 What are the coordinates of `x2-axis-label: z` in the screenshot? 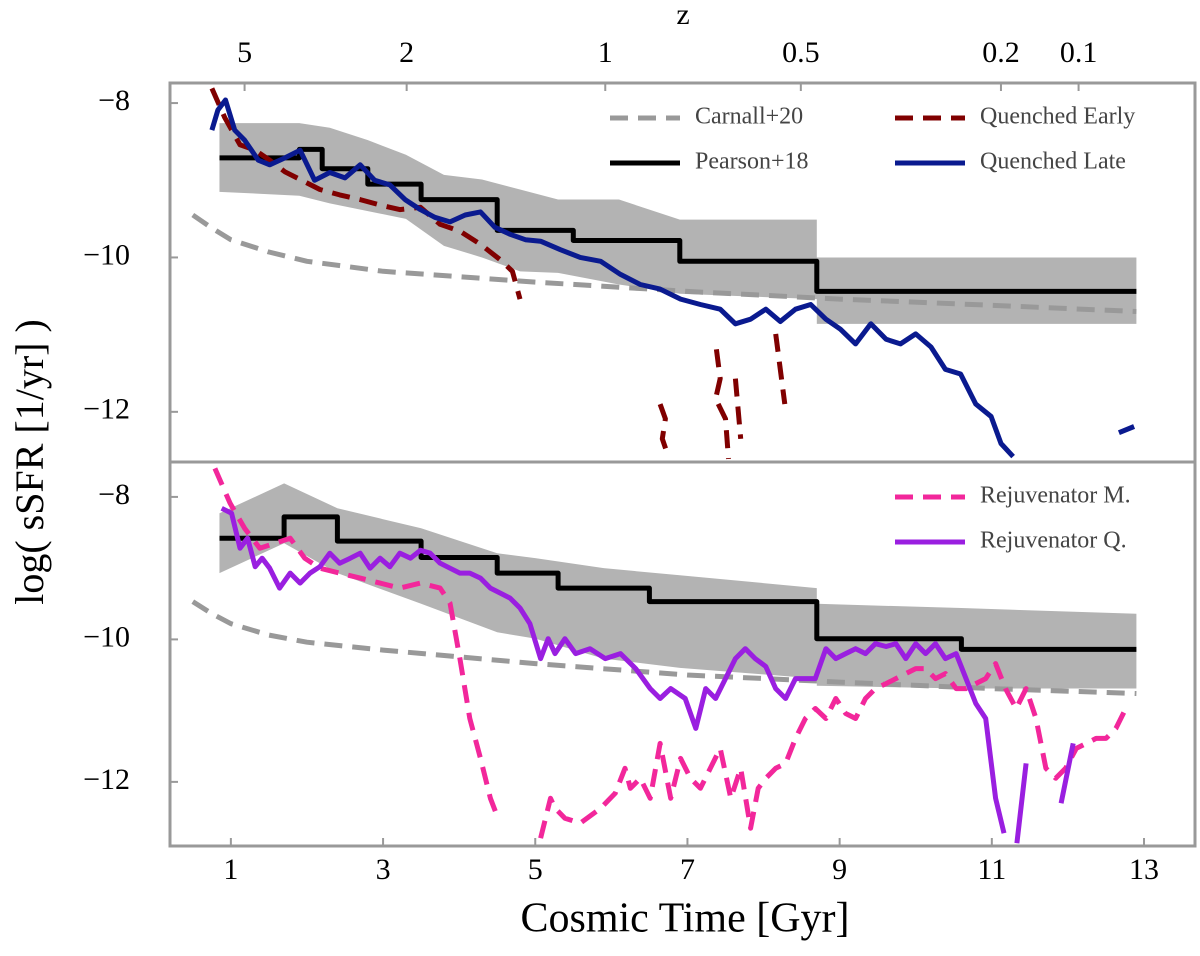 It's located at (682, 15).